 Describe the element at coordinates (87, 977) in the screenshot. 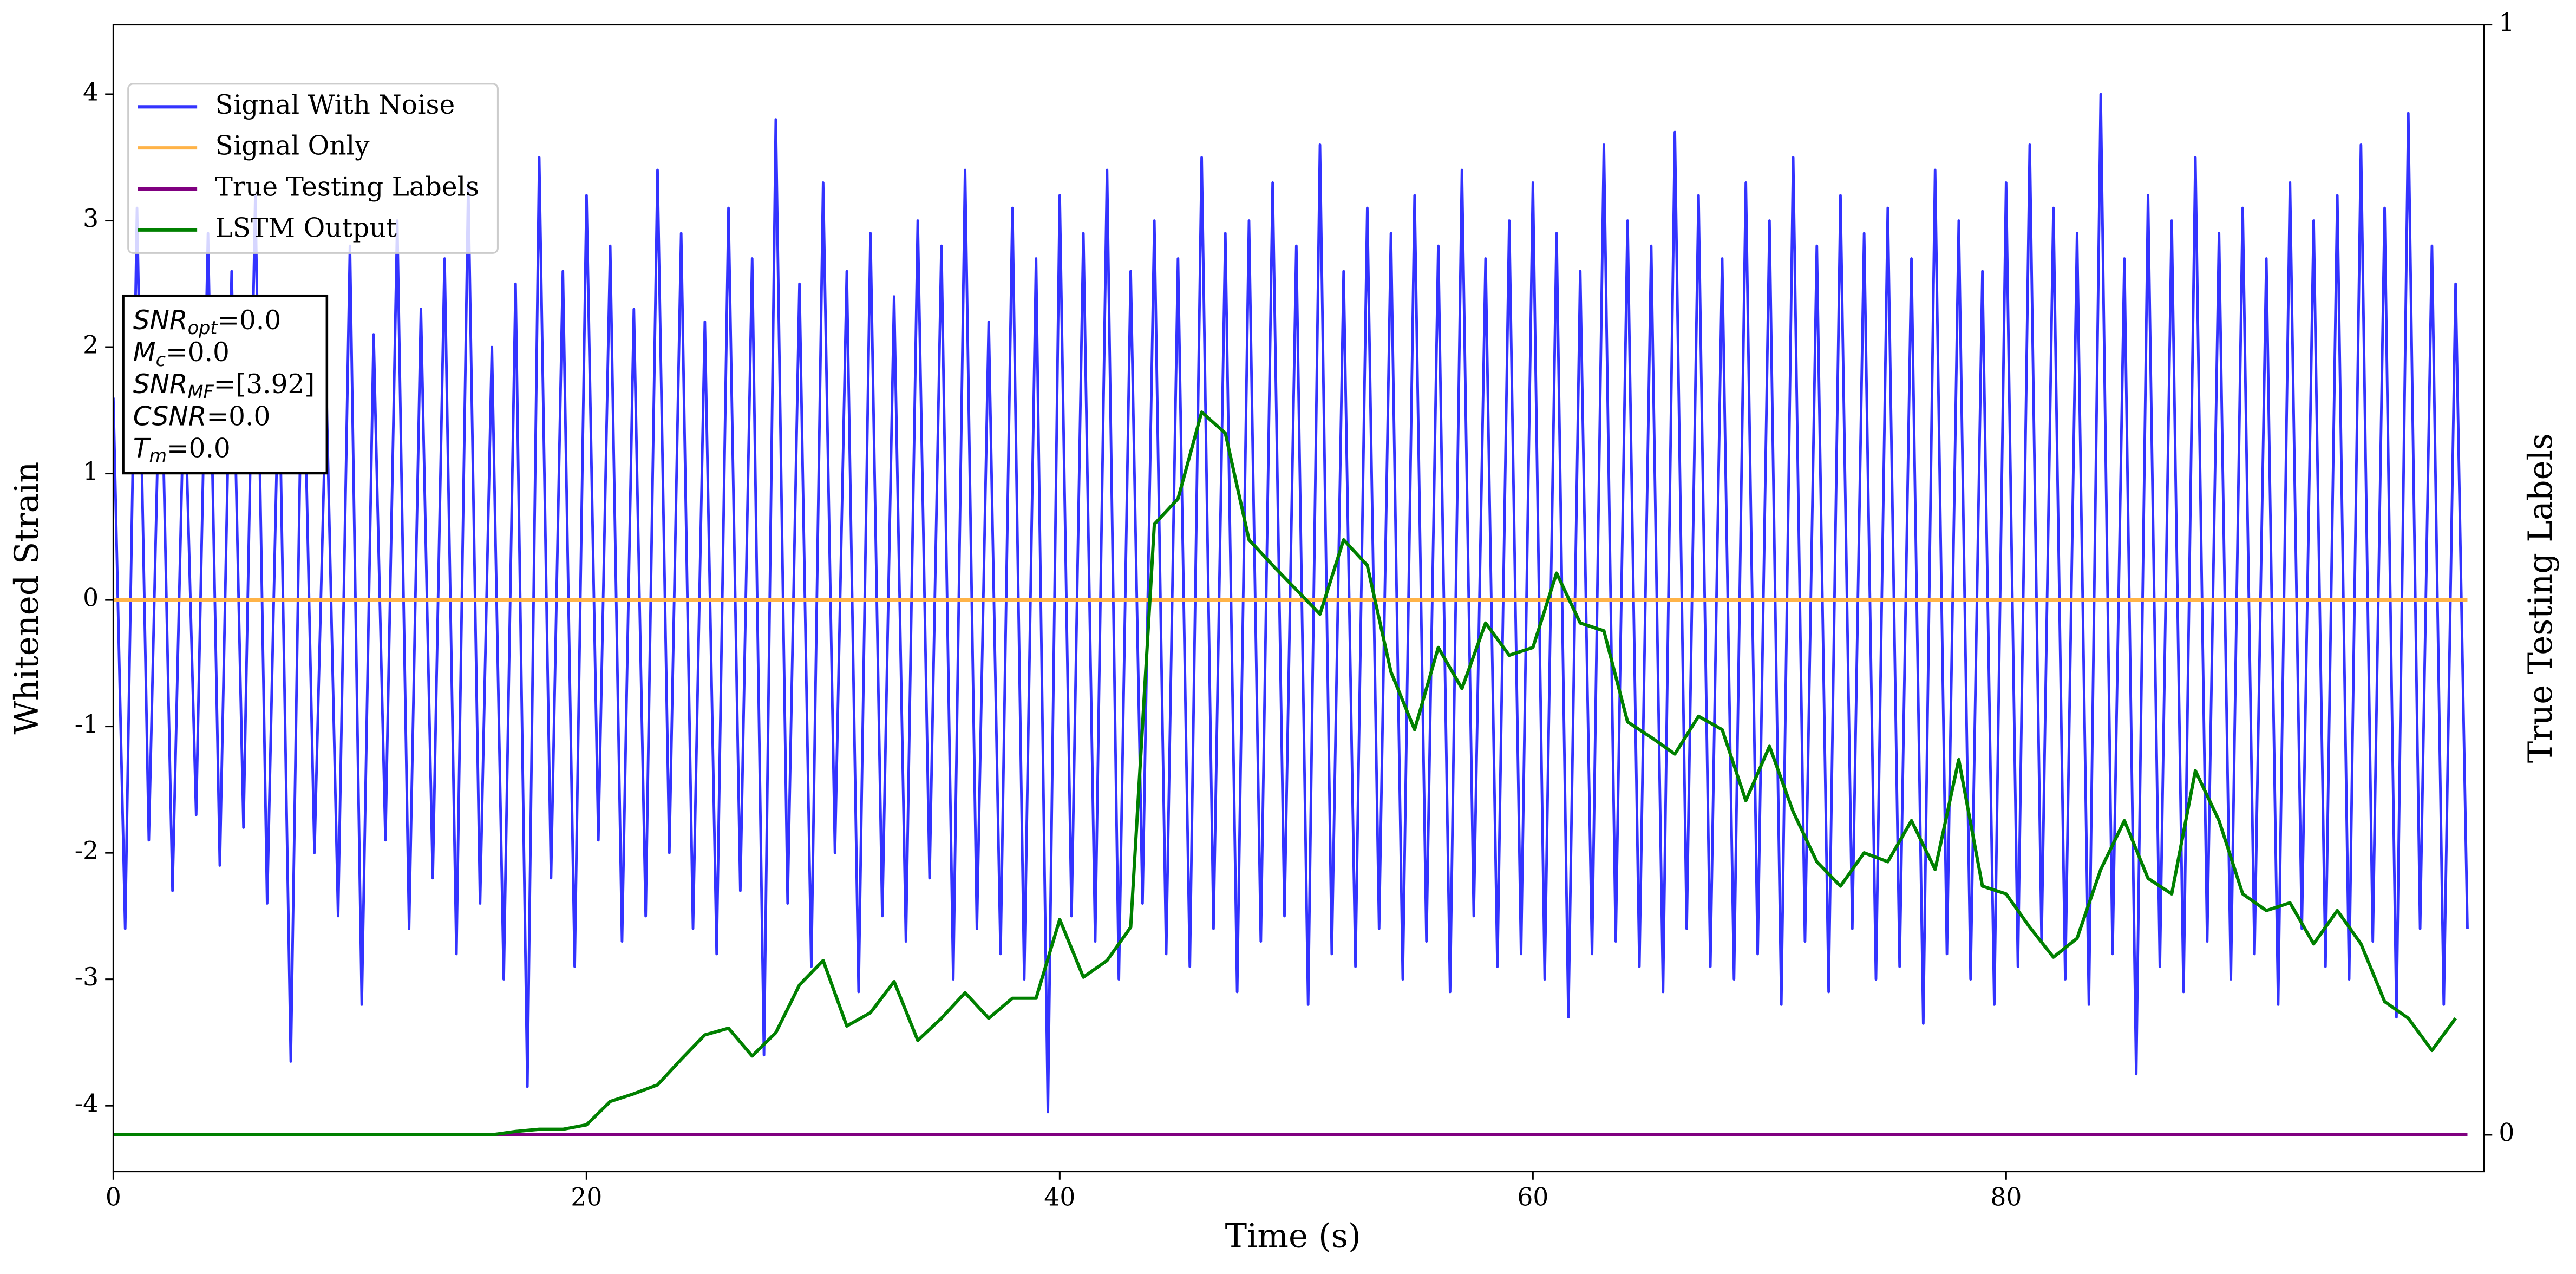

I see `y-tick-label: -3` at that location.